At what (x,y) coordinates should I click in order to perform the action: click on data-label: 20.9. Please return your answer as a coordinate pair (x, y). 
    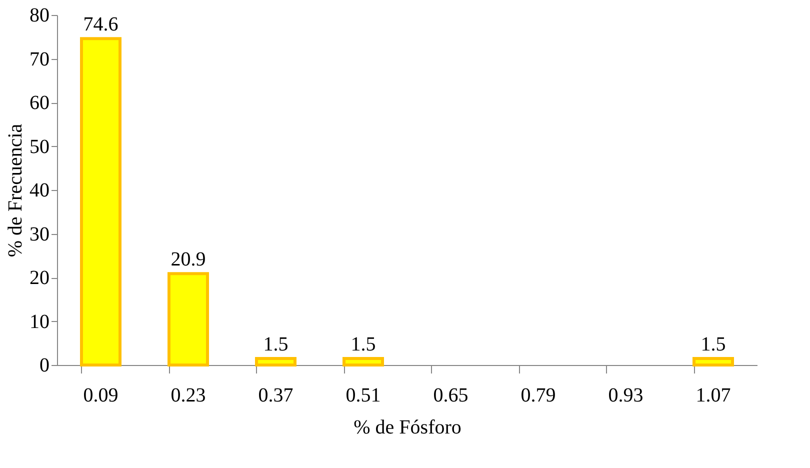
    Looking at the image, I should click on (188, 259).